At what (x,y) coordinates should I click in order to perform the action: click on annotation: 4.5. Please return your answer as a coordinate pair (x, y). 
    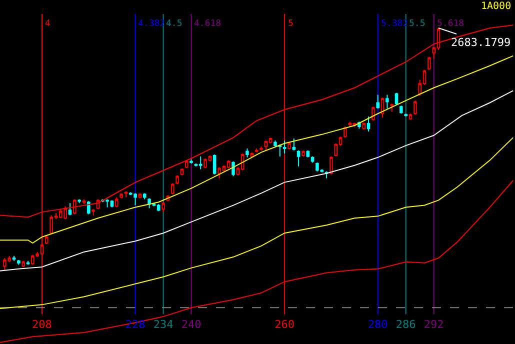
    Looking at the image, I should click on (174, 24).